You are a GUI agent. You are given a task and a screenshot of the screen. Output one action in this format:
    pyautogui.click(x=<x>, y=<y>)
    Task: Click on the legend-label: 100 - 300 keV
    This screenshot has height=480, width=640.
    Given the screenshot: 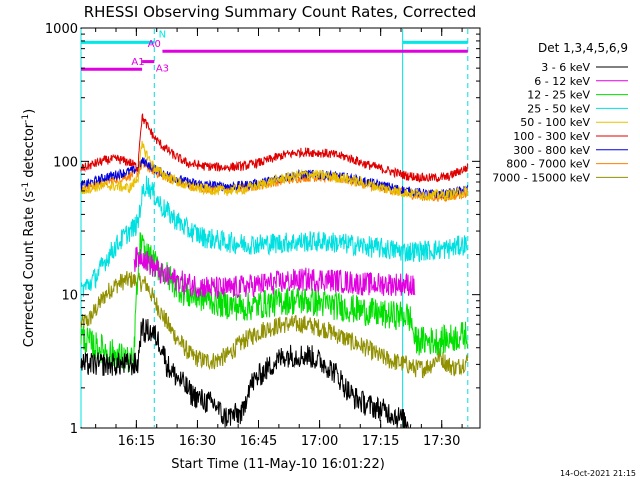 What is the action you would take?
    pyautogui.click(x=551, y=136)
    